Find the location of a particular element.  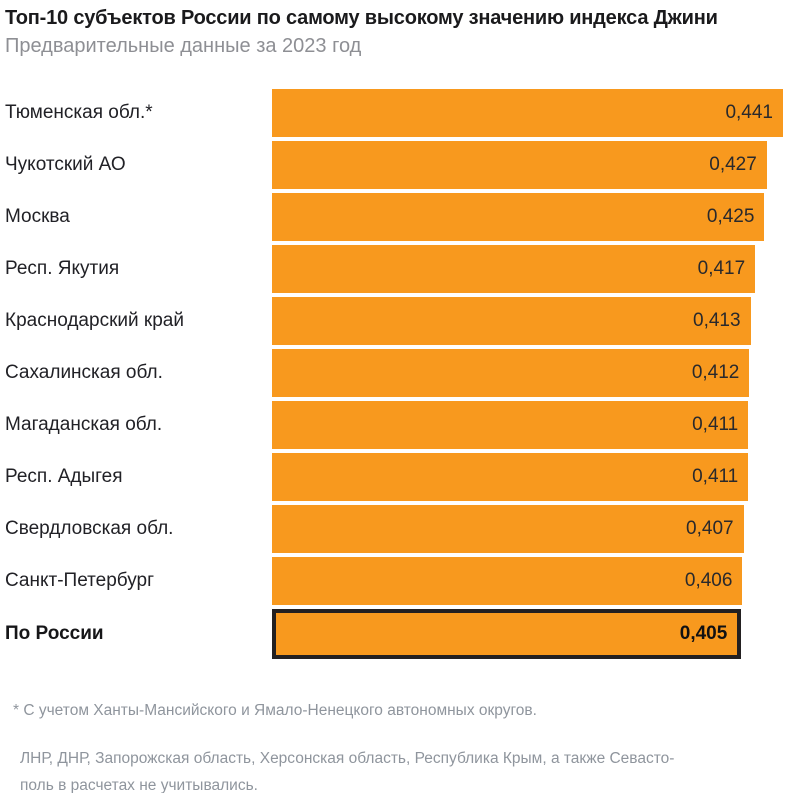

bar: 0,406 is located at coordinates (507, 581).